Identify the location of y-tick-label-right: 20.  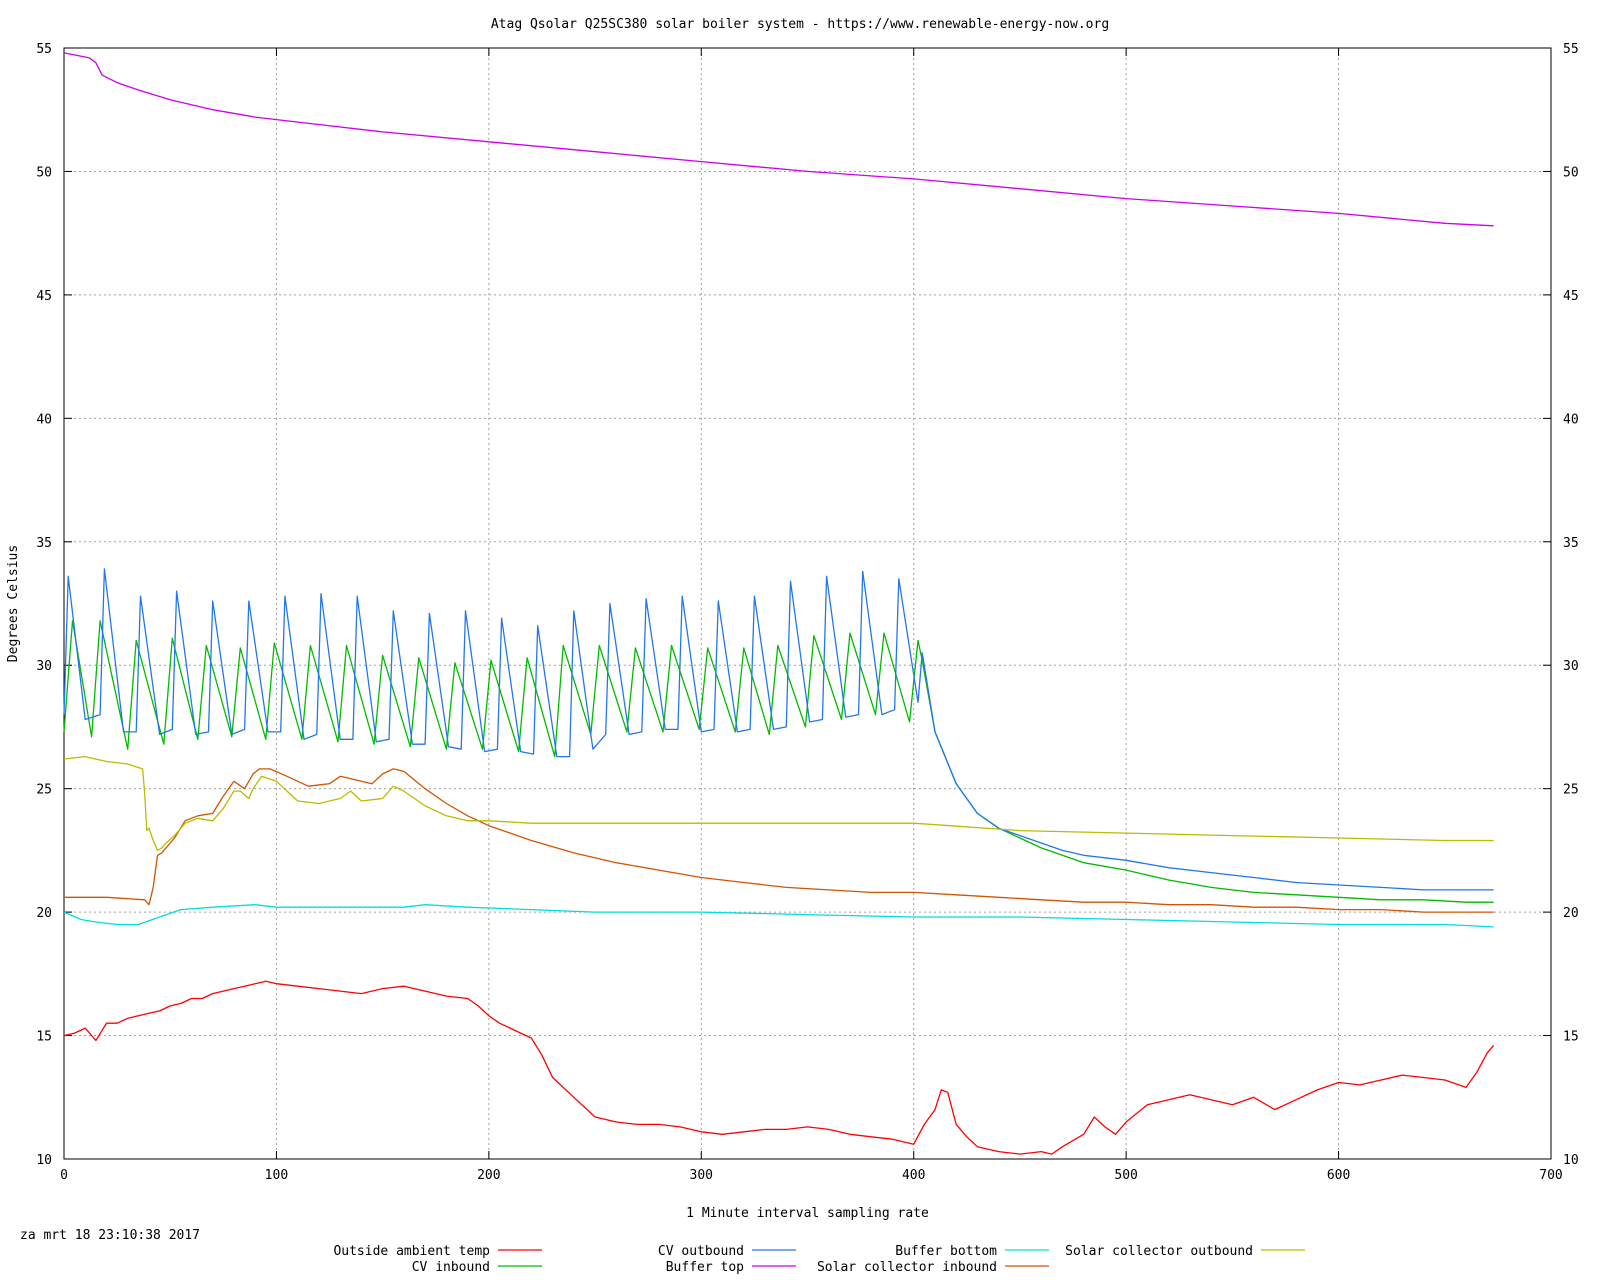
(1571, 913).